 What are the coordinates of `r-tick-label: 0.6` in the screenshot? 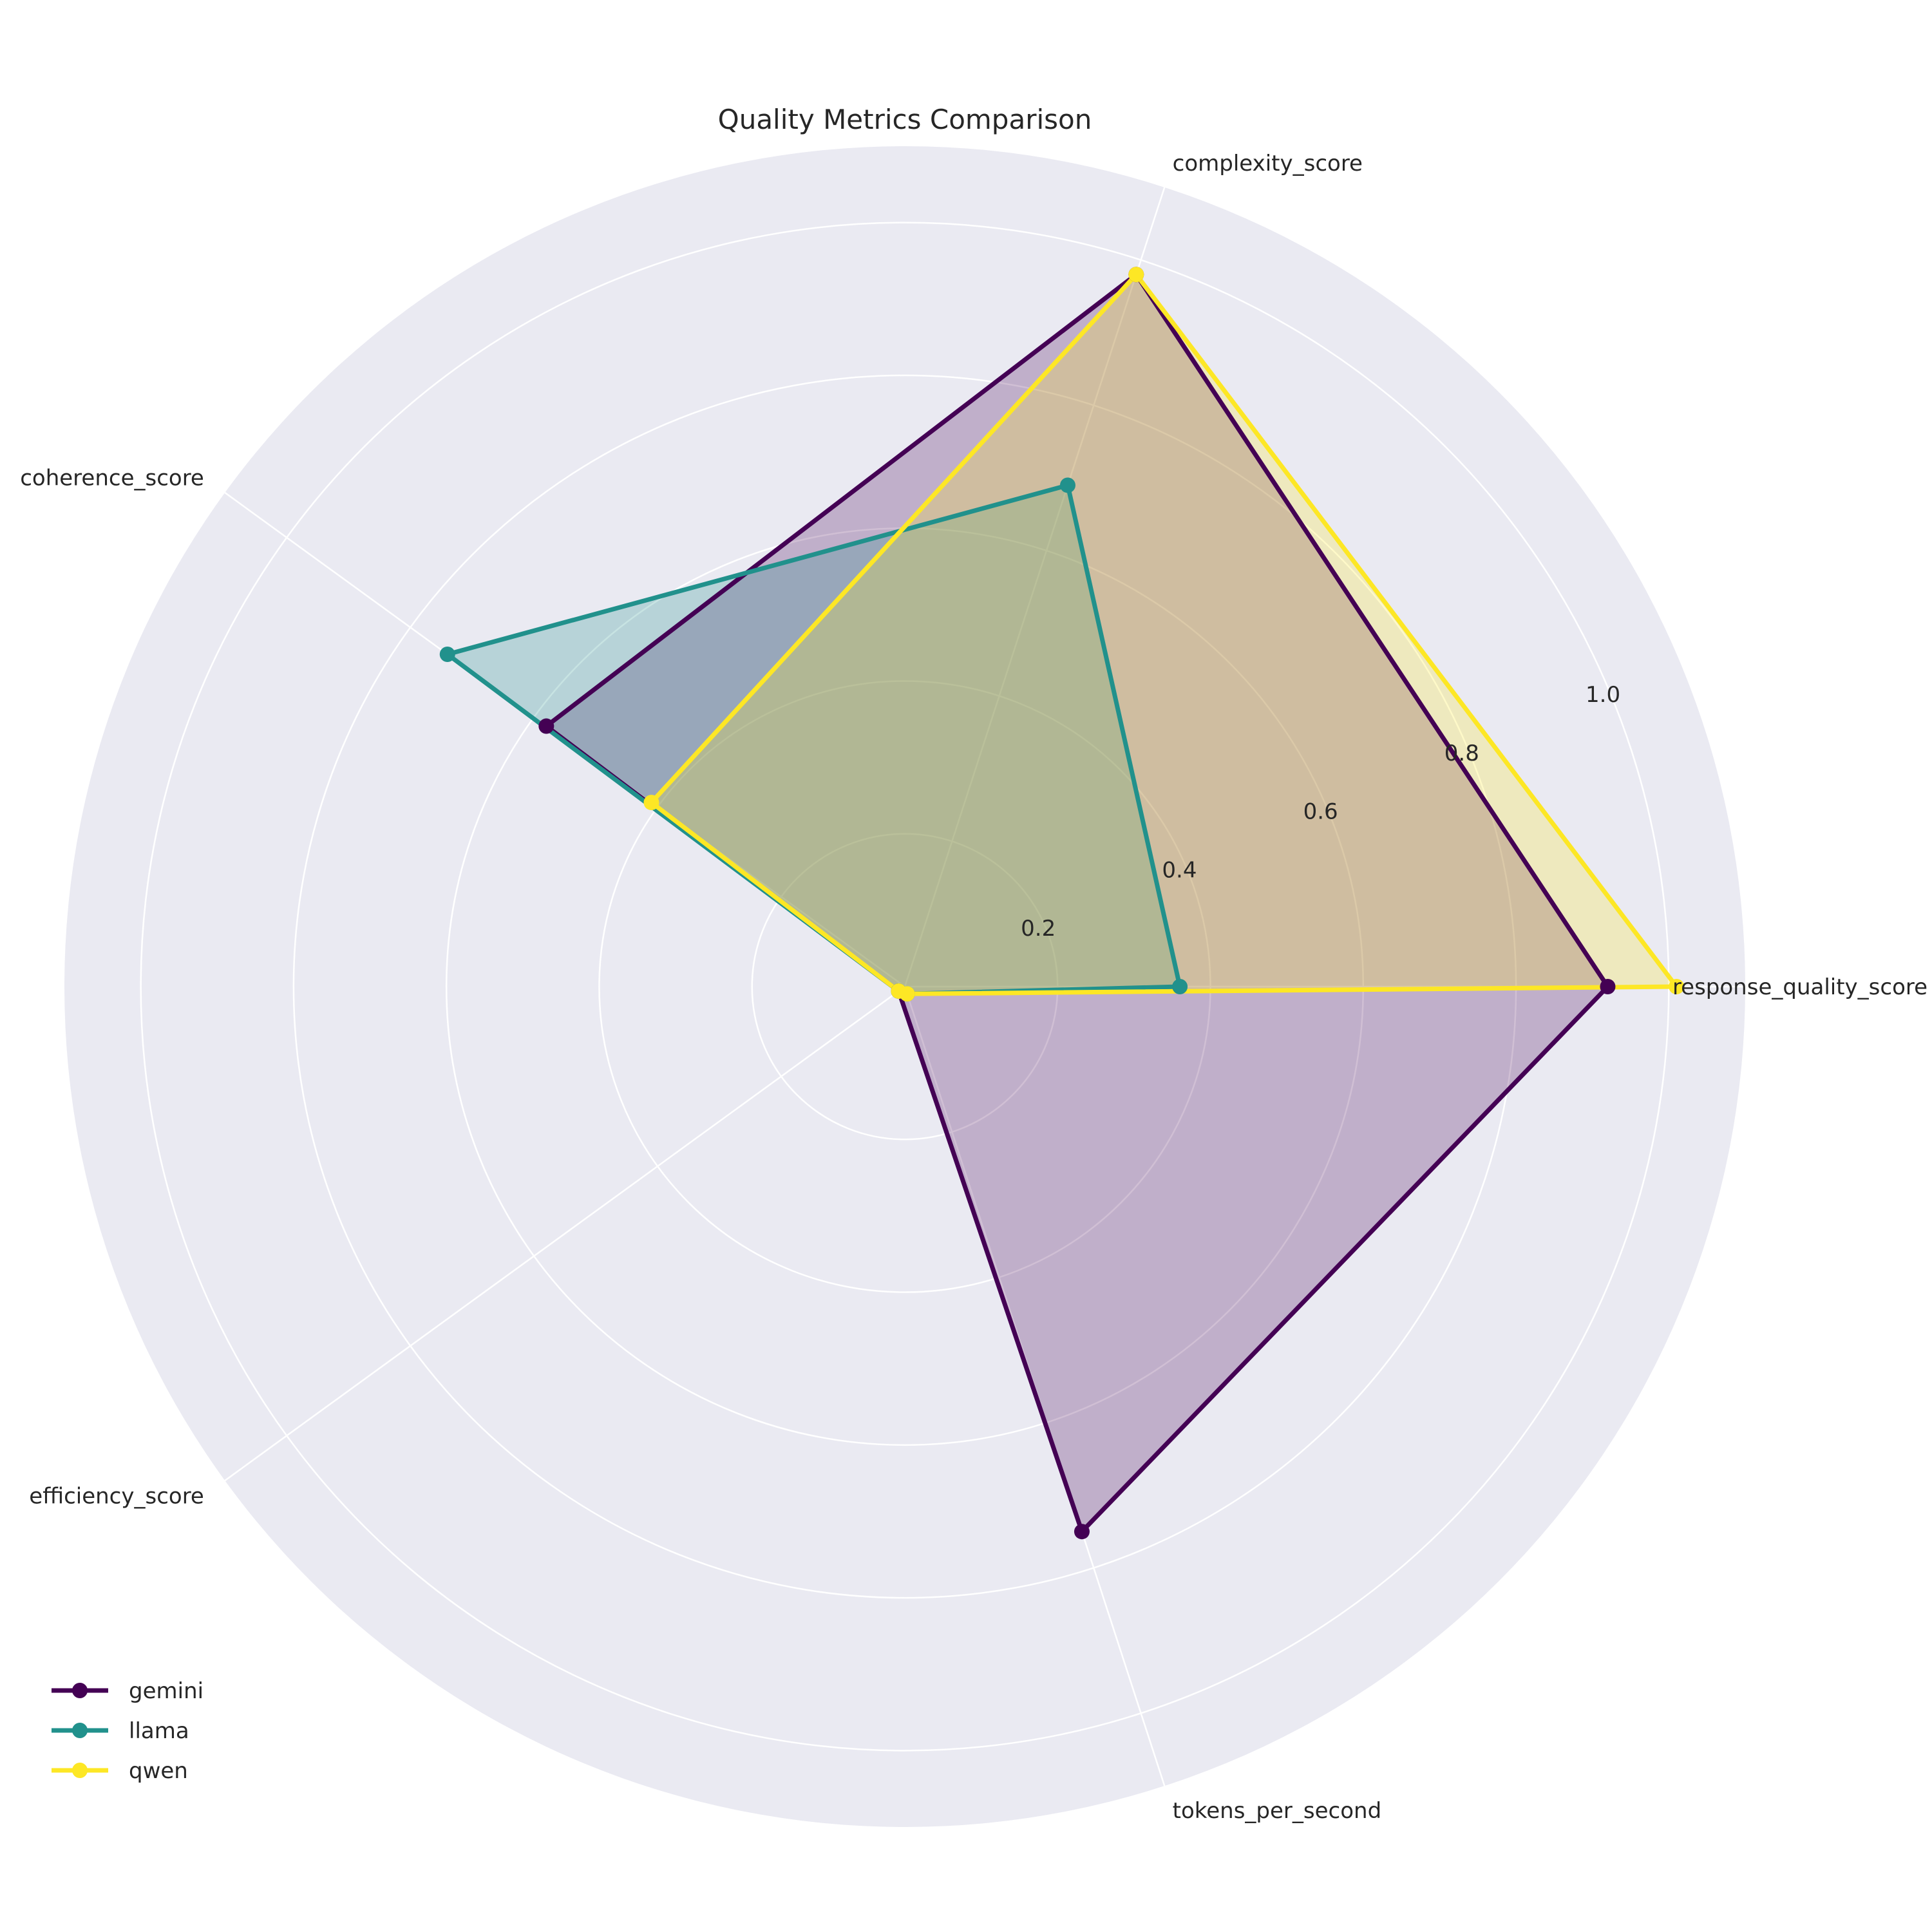 It's located at (1320, 812).